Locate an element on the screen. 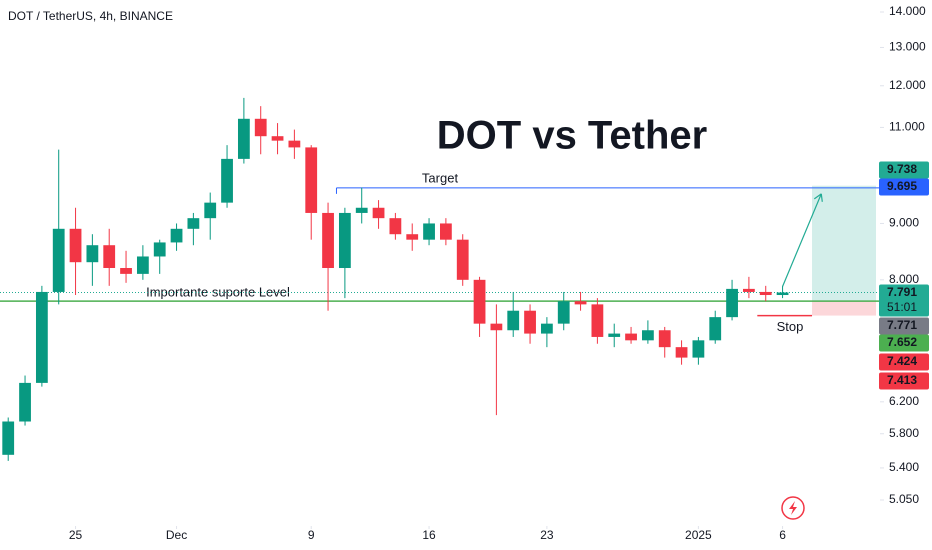 The height and width of the screenshot is (550, 932). y-tick-label: 5.800 is located at coordinates (904, 433).